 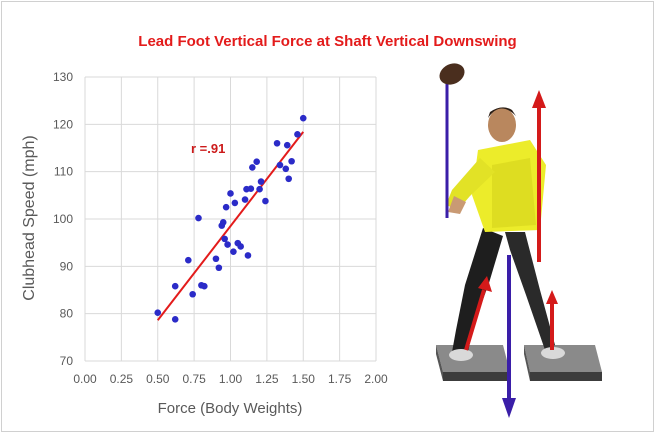 What do you see at coordinates (473, 363) in the screenshot?
I see `left-force-plate` at bounding box center [473, 363].